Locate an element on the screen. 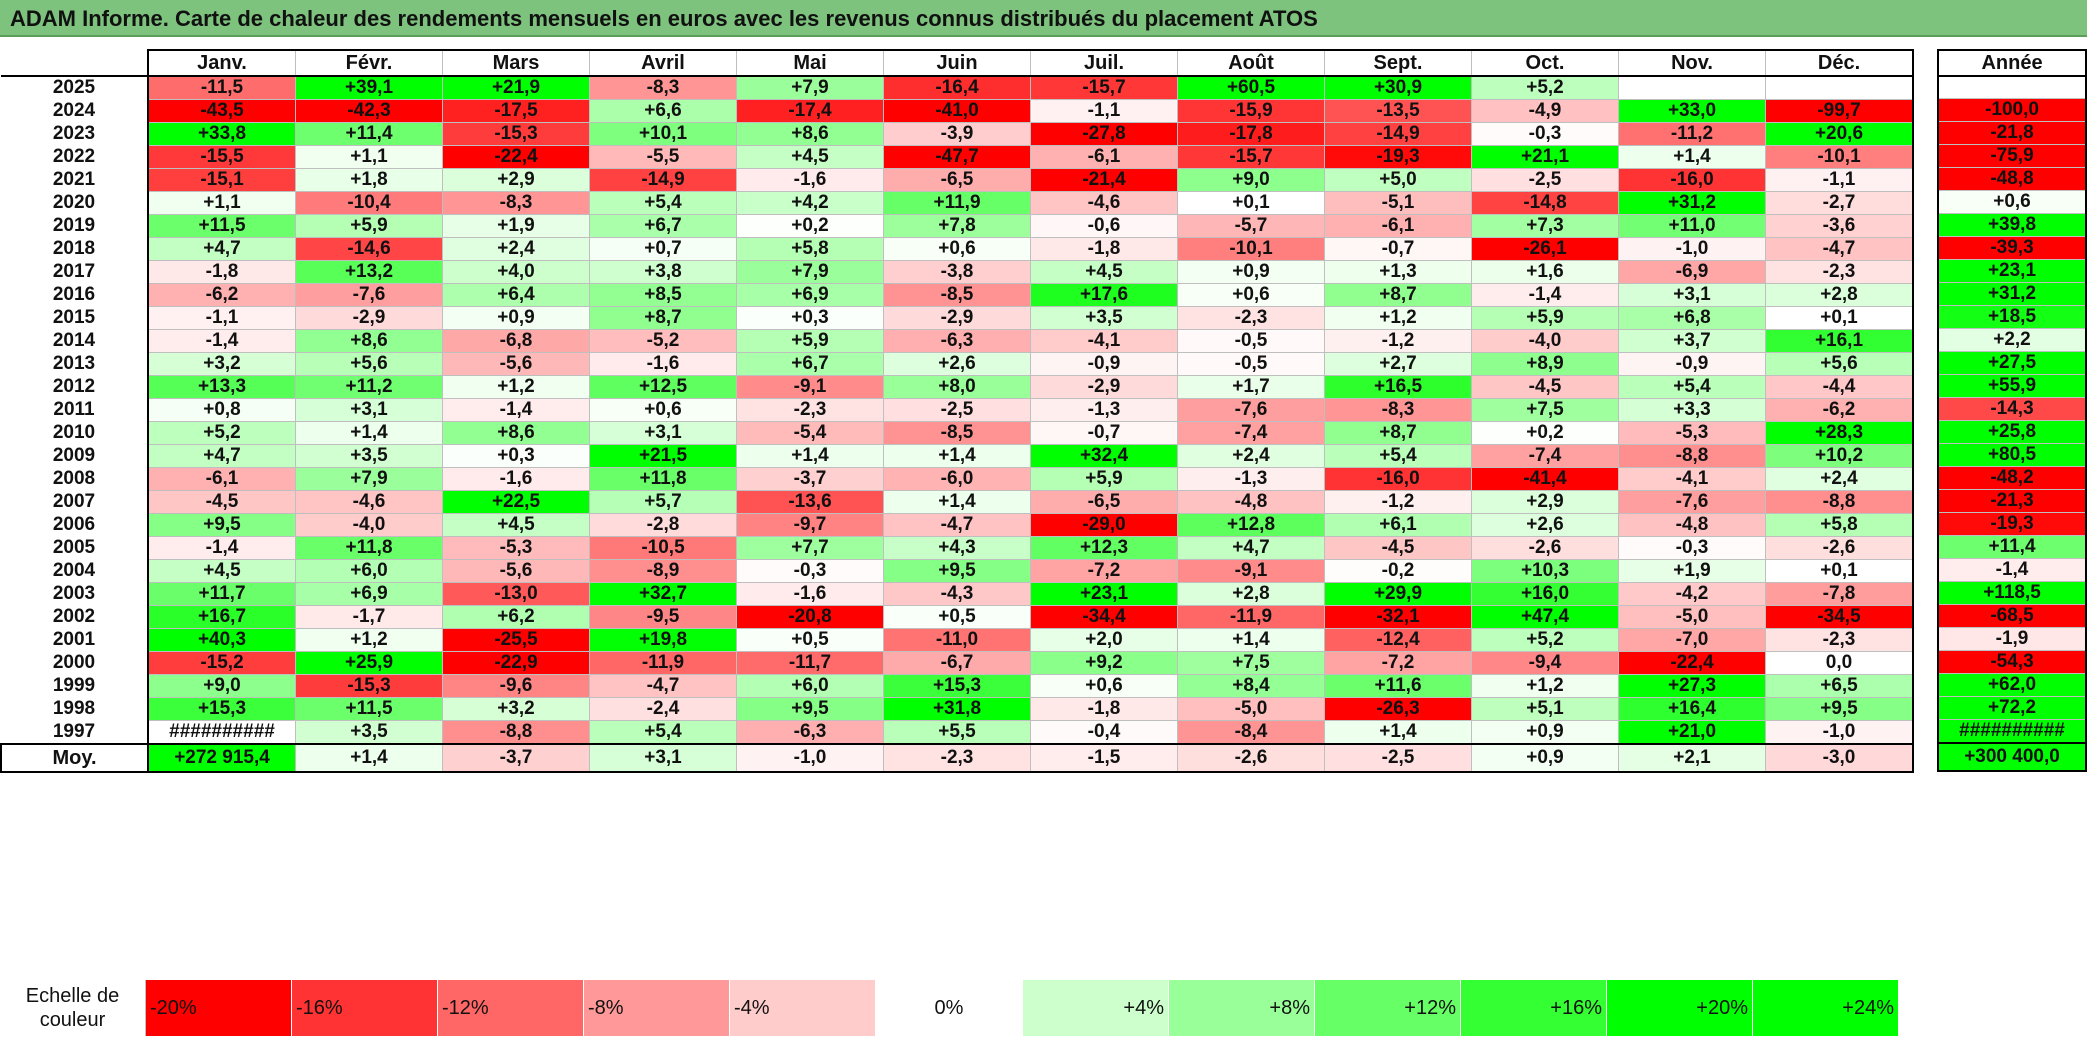 This screenshot has width=2087, height=1037. annual-row-2007: -21,3 is located at coordinates (2012, 500).